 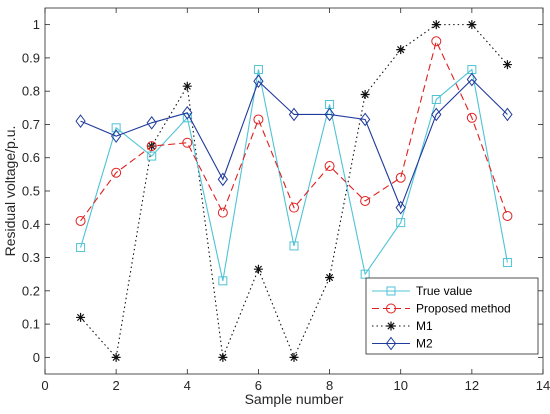 I want to click on y-tick-label: 0.9, so click(x=31, y=57).